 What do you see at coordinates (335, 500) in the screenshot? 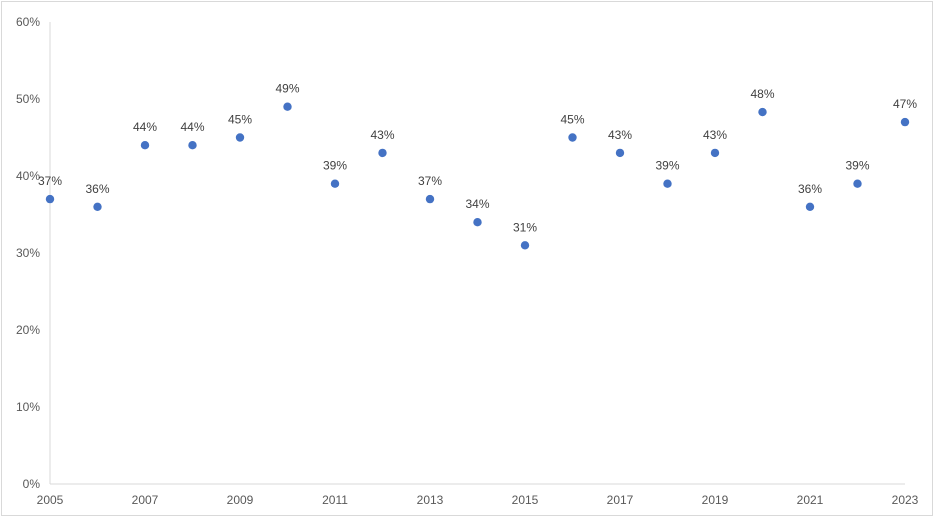
I see `x-tick-label: 2011` at bounding box center [335, 500].